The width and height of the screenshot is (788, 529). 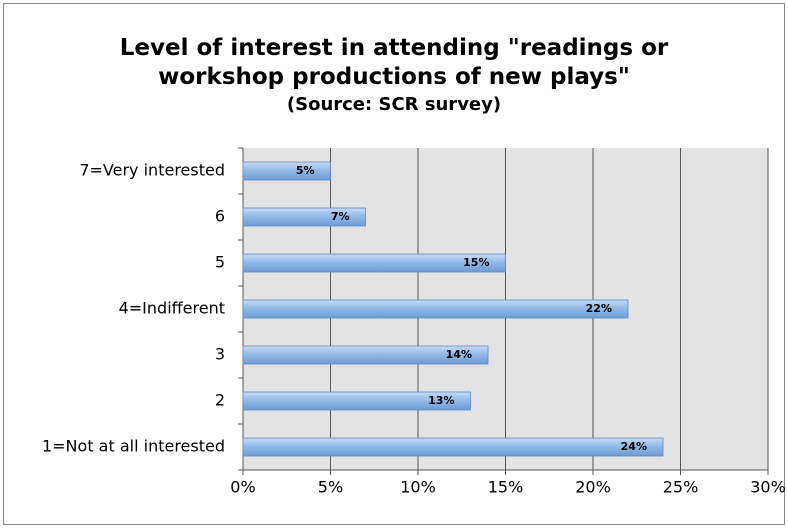 I want to click on y-tick-label: 2, so click(x=220, y=400).